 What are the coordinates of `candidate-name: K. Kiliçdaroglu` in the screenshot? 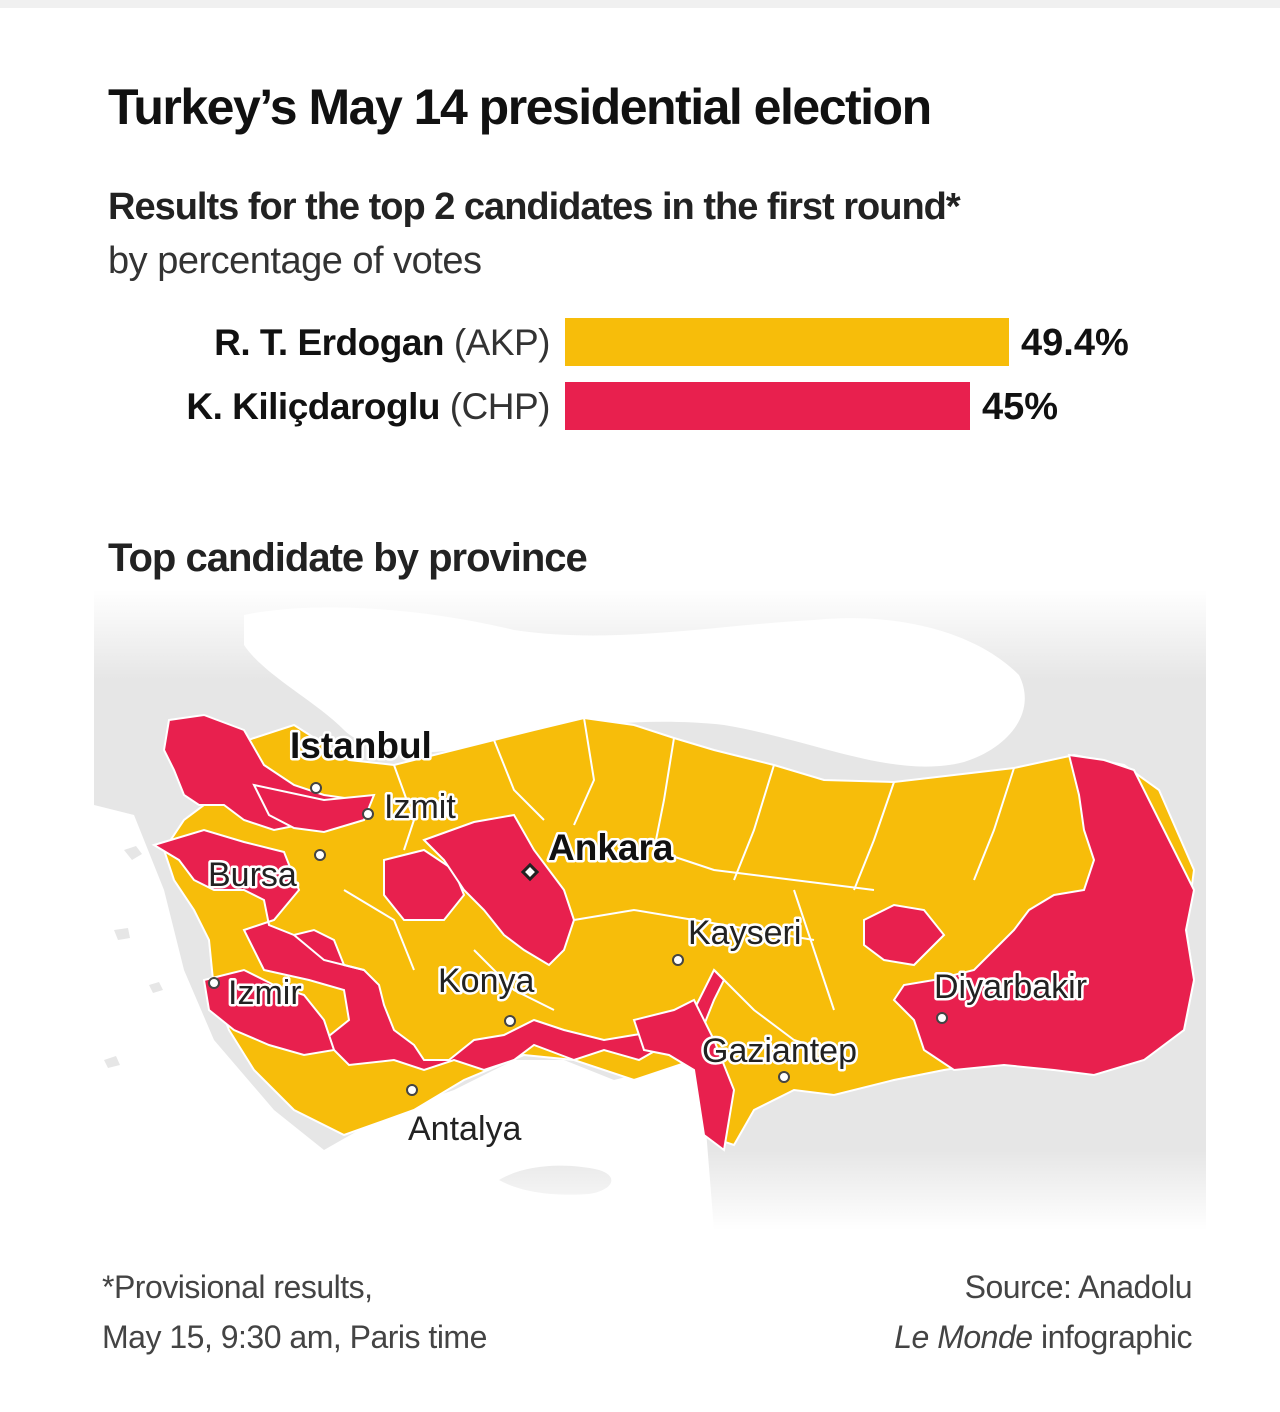 It's located at (313, 406).